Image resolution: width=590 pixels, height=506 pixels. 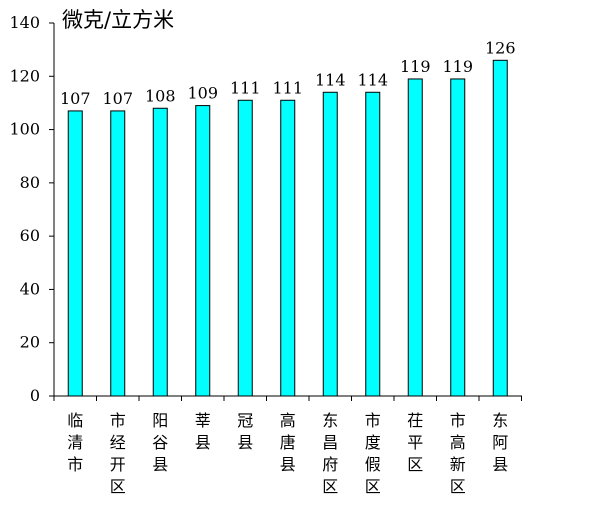 I want to click on x-category-label: 阳谷县, so click(x=160, y=442).